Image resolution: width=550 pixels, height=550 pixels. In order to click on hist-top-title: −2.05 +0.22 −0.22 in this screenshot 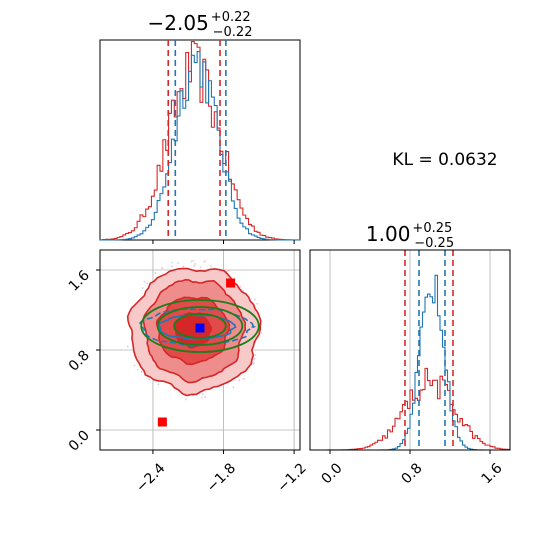, I will do `click(200, 25)`.